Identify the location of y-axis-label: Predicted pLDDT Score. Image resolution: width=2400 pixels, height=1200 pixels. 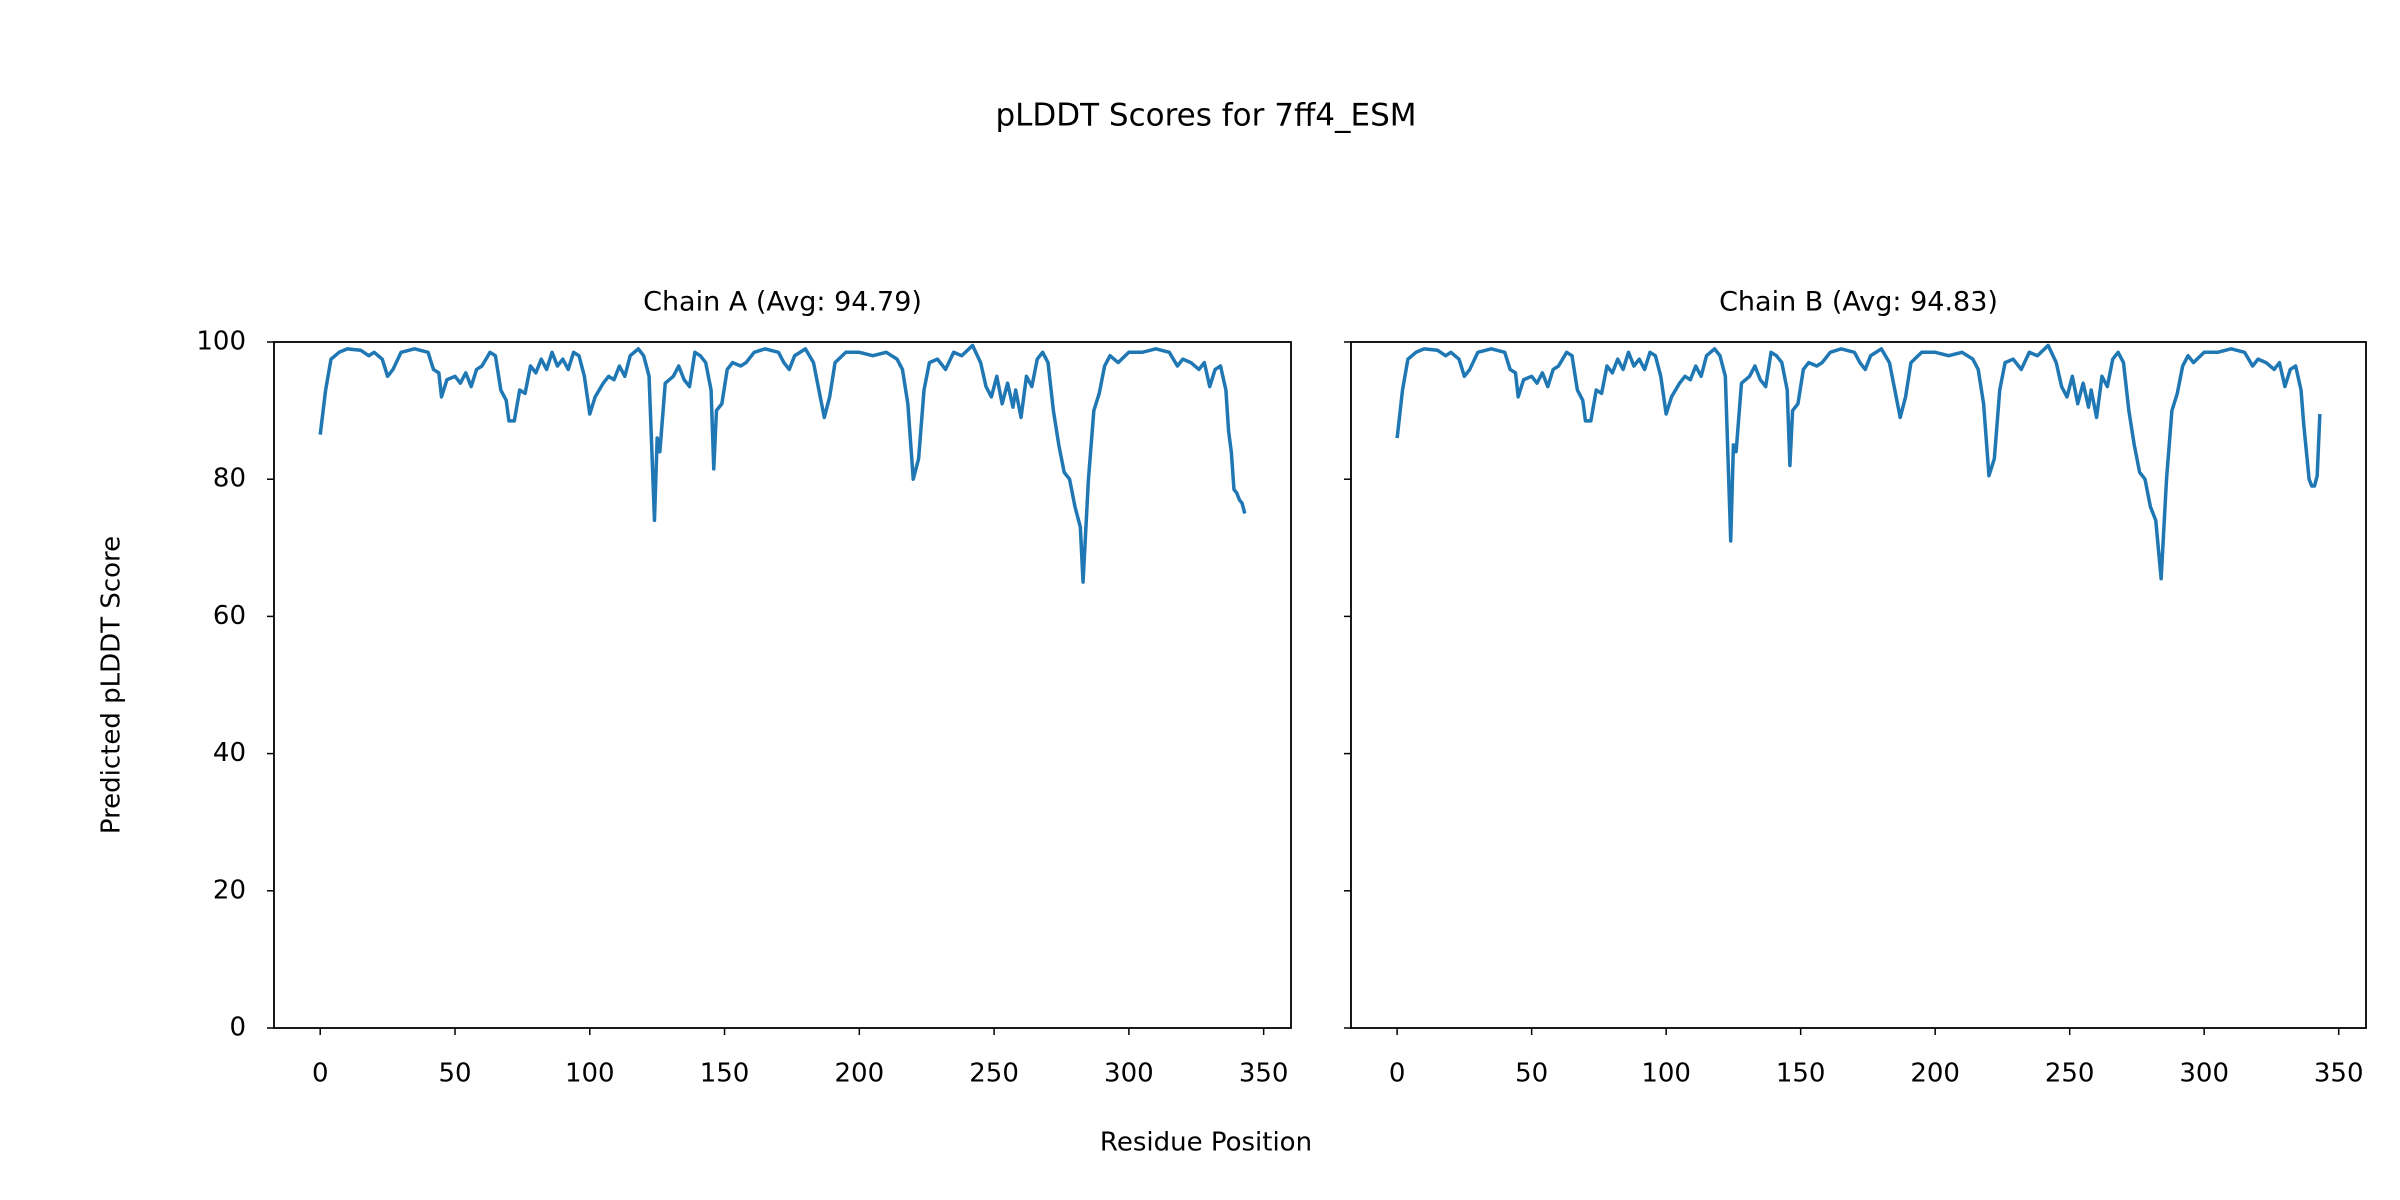
(112, 685).